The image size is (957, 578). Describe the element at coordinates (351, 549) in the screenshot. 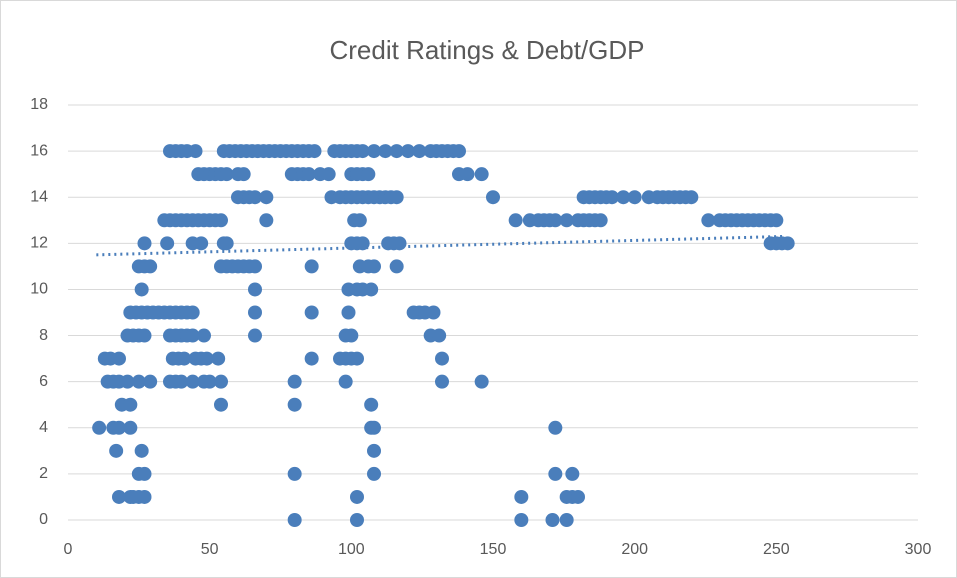

I see `x-tick-label: 100` at that location.